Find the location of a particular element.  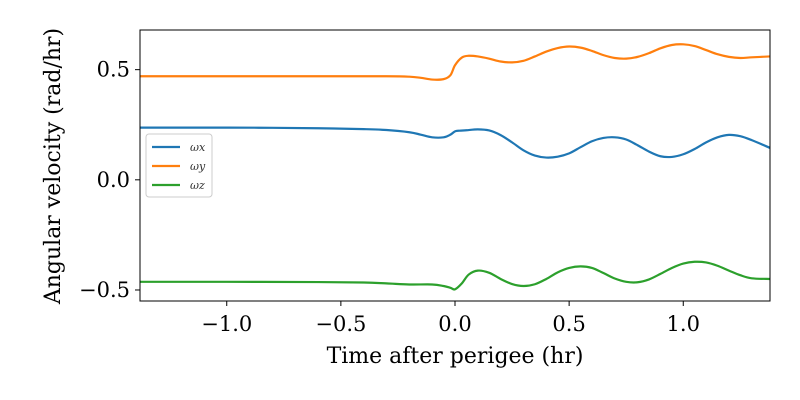

y-tick-label: −0.5 is located at coordinates (104, 290).